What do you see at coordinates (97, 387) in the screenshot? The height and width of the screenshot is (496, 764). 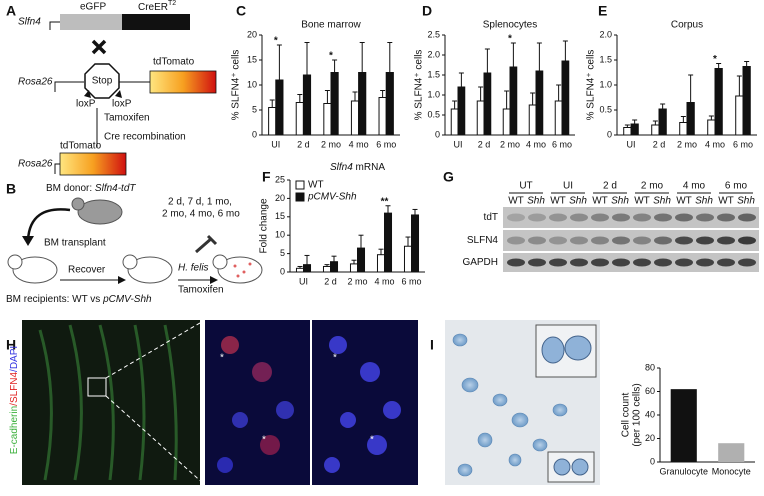 I see `zoom-box` at bounding box center [97, 387].